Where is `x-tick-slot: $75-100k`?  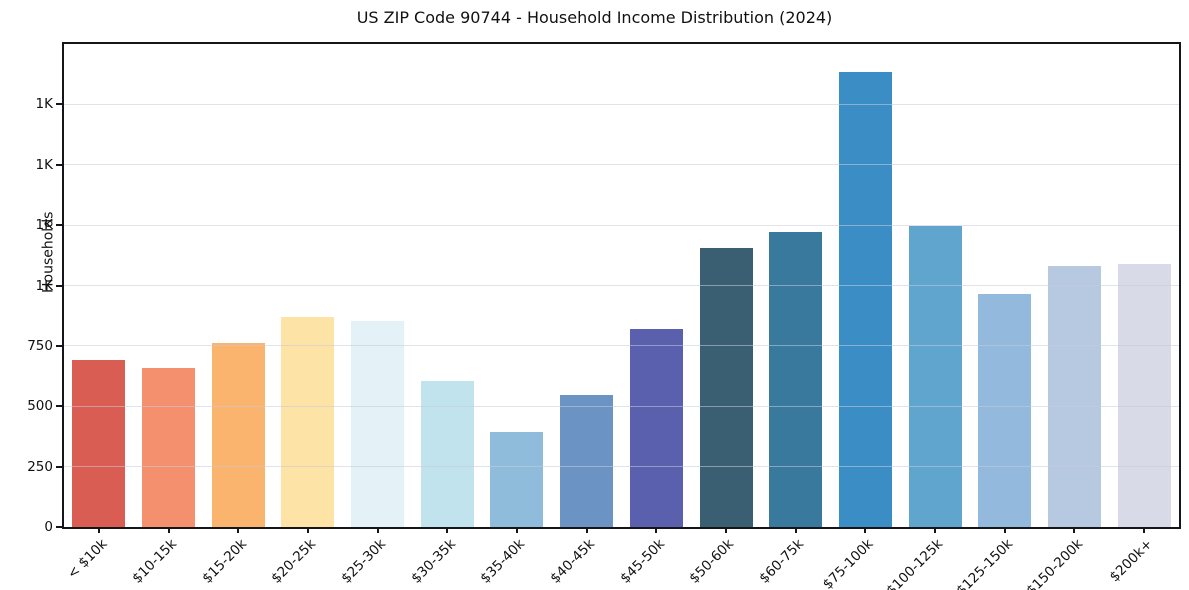 x-tick-slot: $75-100k is located at coordinates (860, 558).